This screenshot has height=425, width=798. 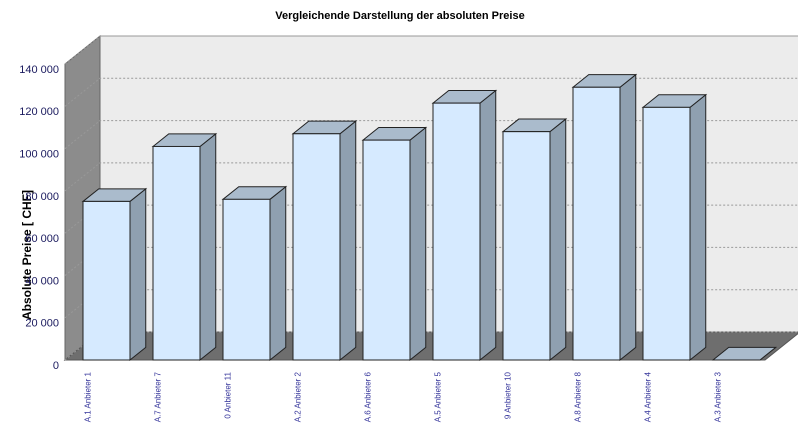 What do you see at coordinates (42, 324) in the screenshot?
I see `y-tick-label: 20 000` at bounding box center [42, 324].